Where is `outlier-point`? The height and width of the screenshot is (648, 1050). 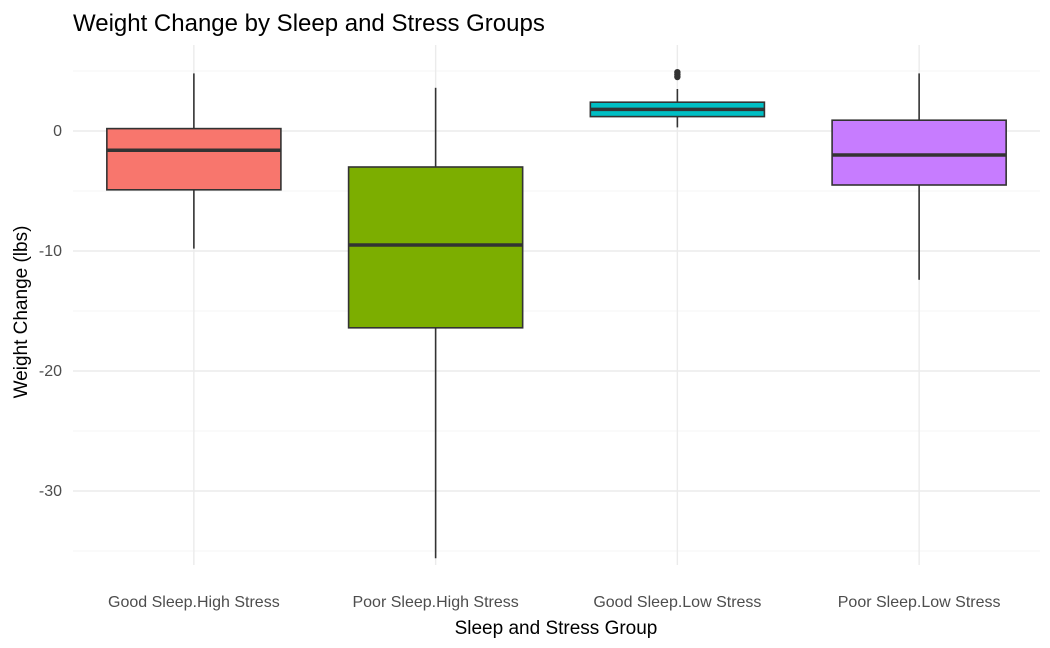 outlier-point is located at coordinates (677, 72).